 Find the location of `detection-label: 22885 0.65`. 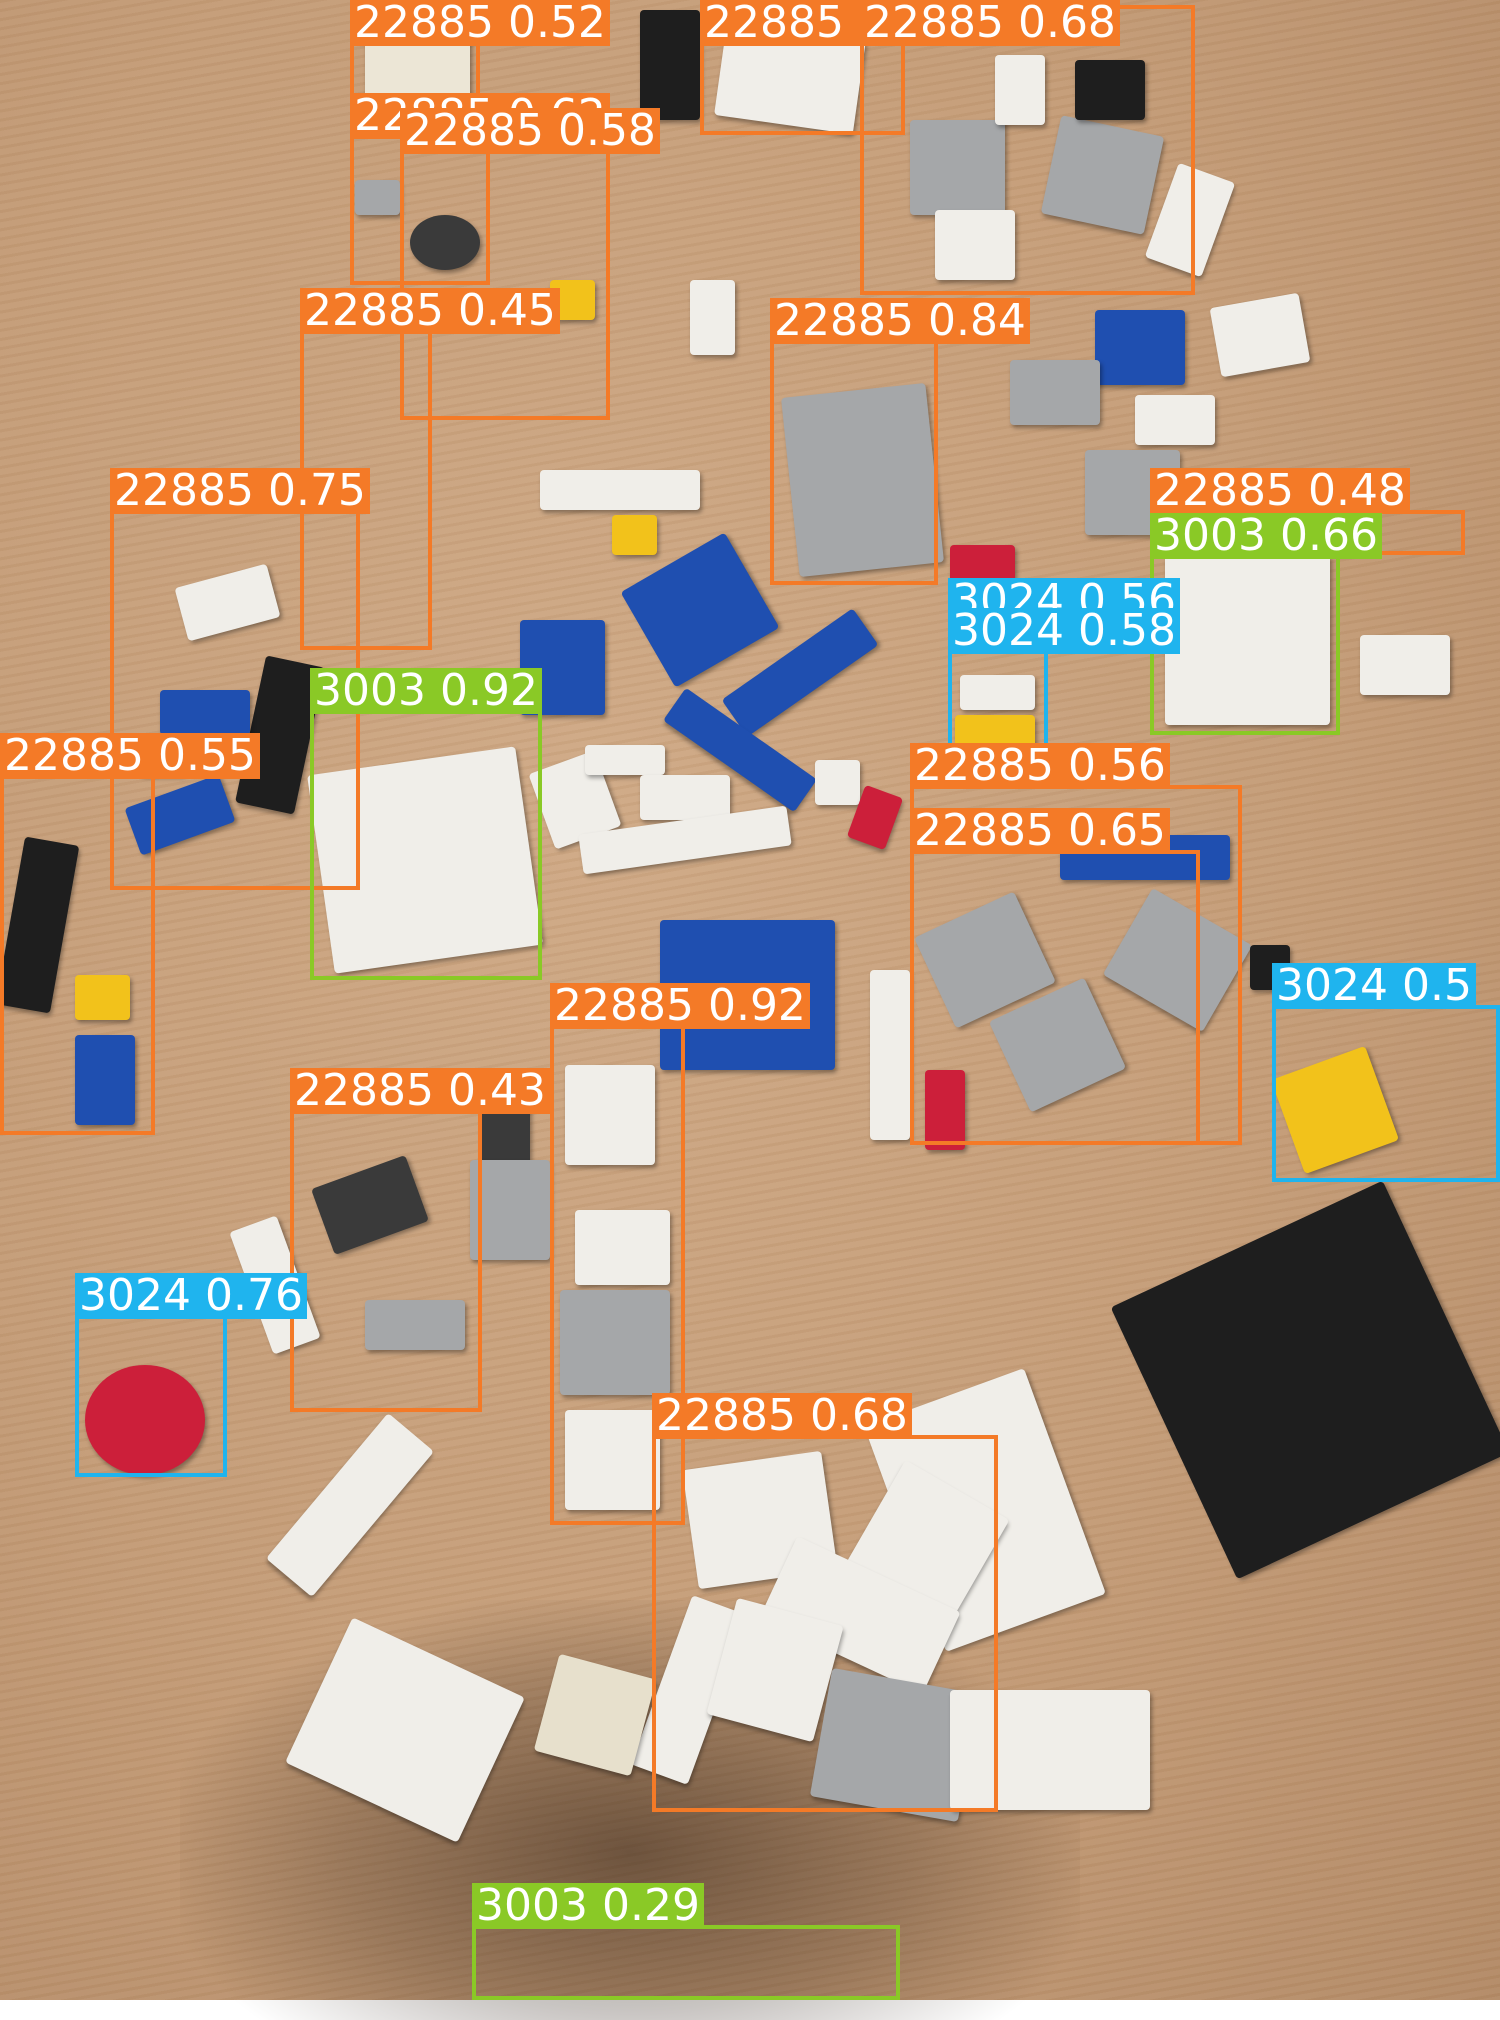

detection-label: 22885 0.65 is located at coordinates (1040, 831).